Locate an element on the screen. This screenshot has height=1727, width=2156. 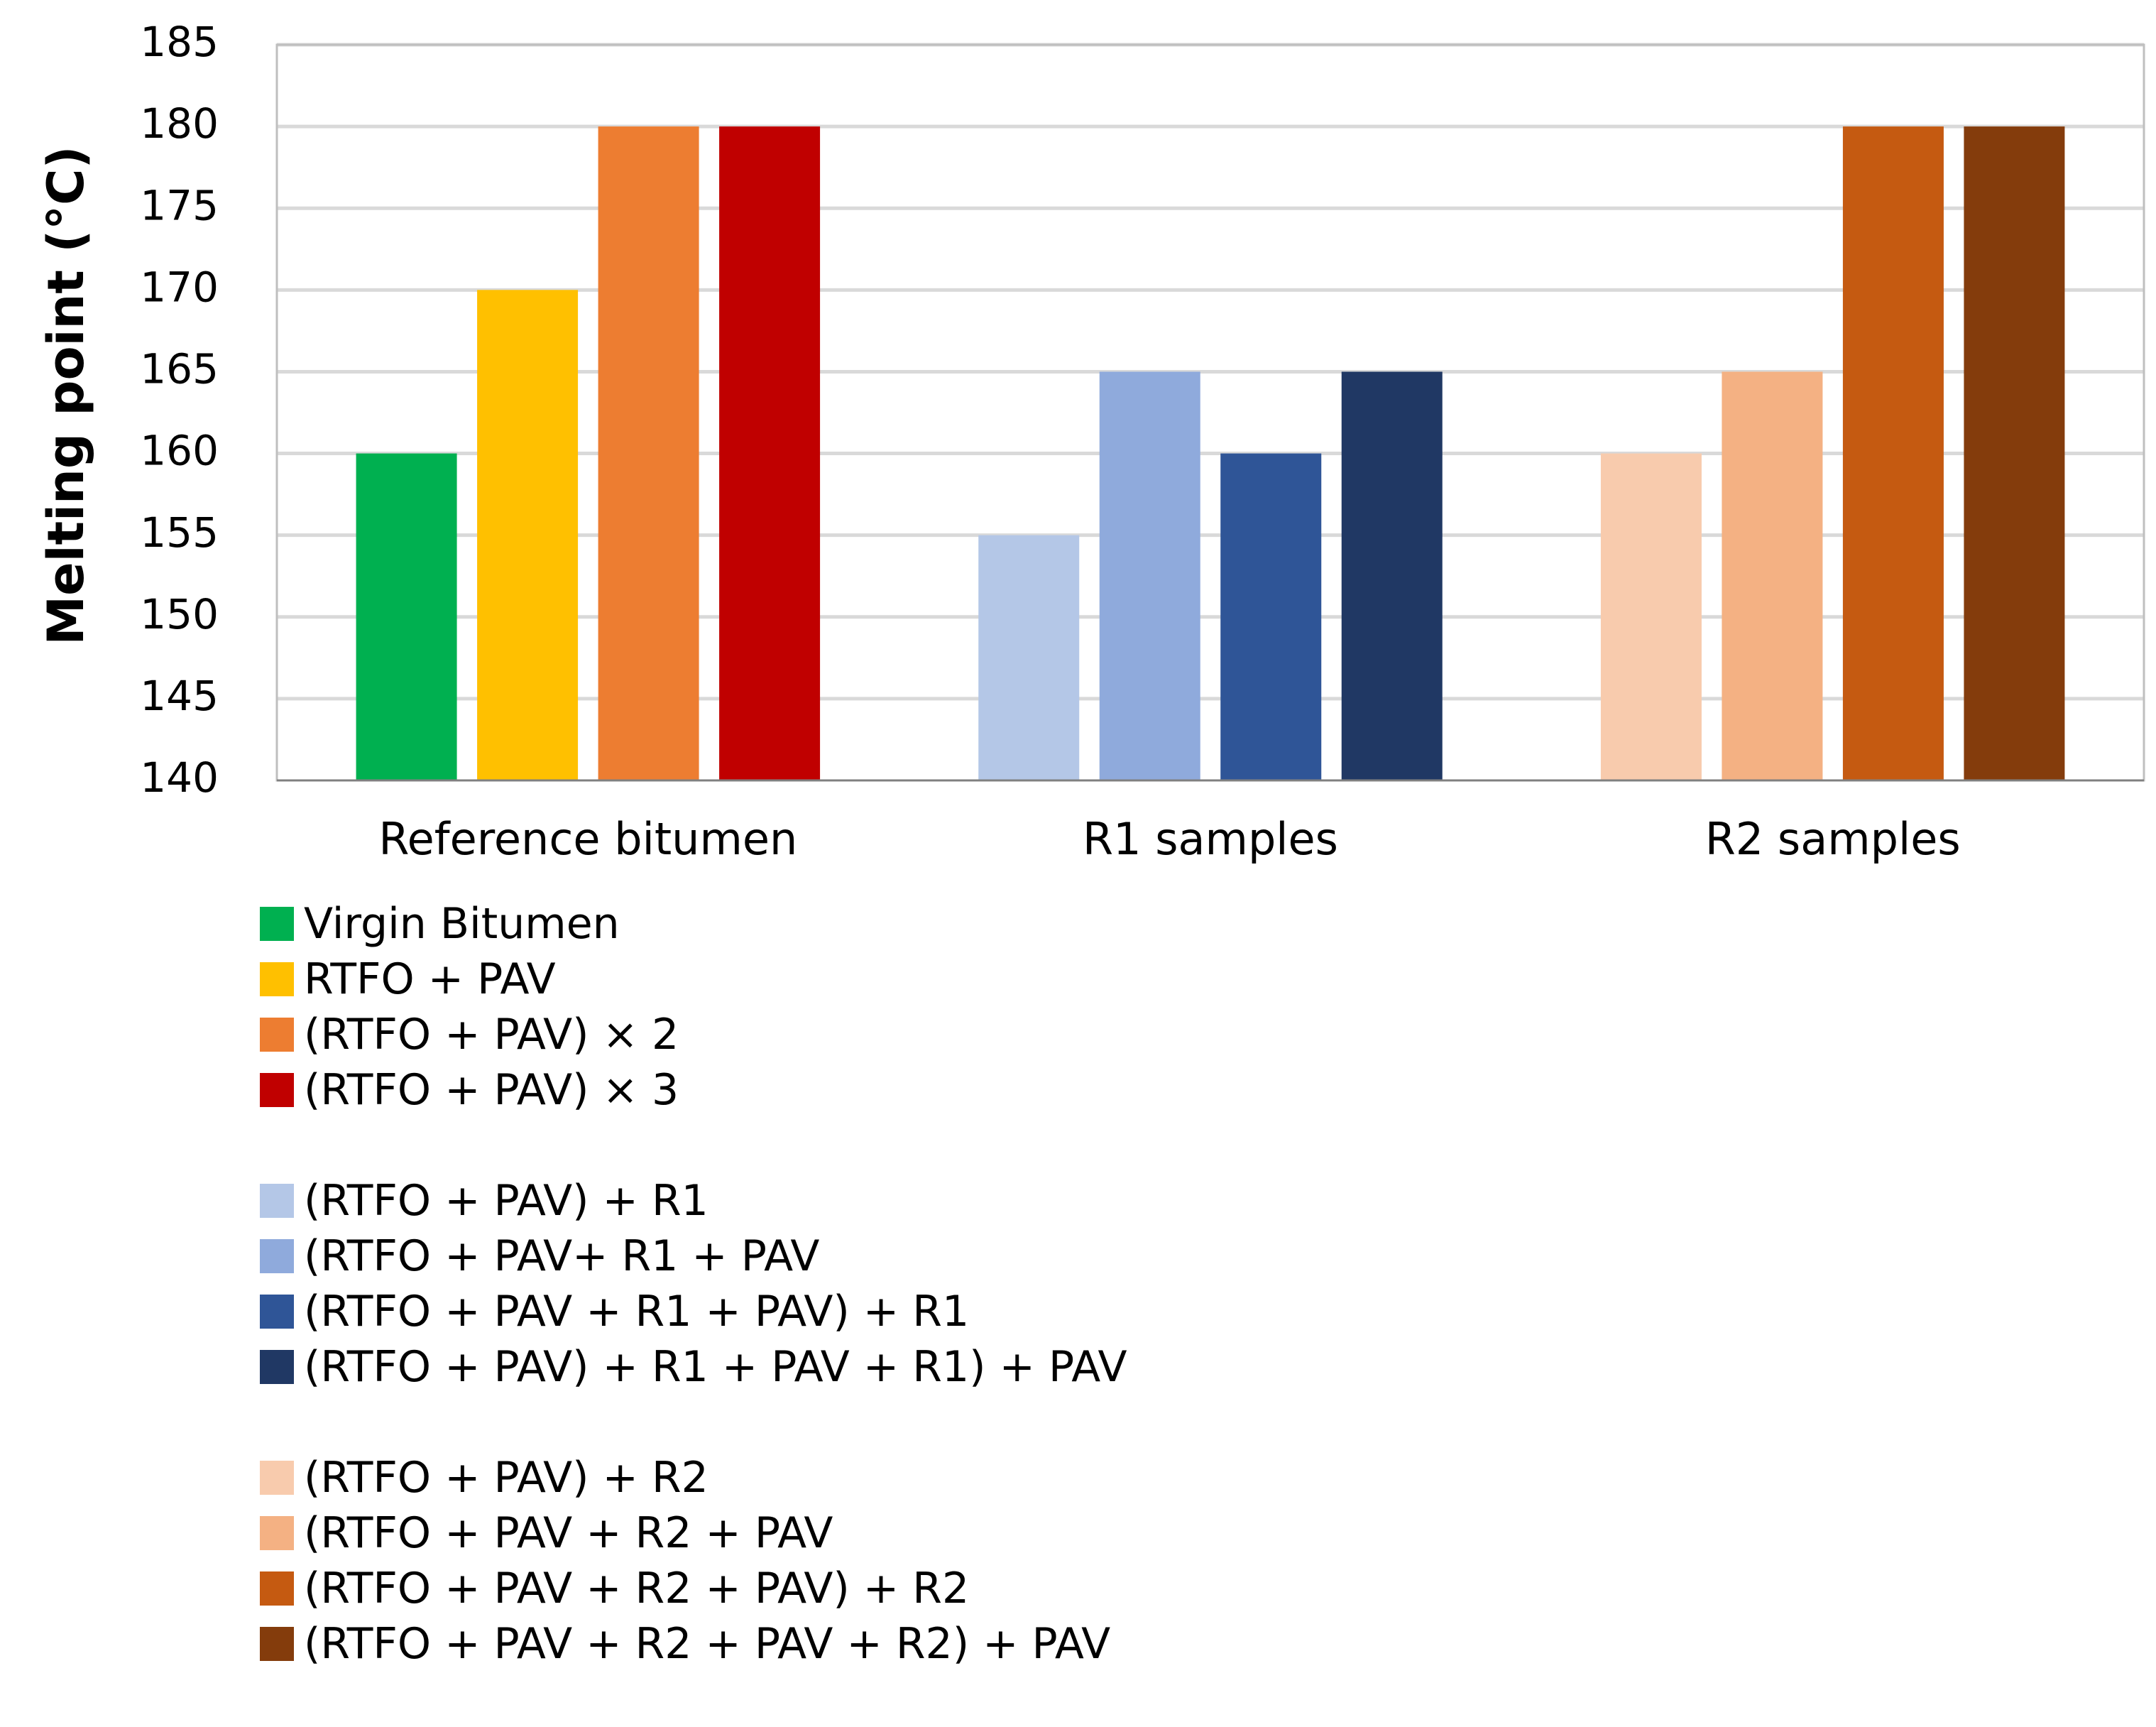
y-tick-label: 150 is located at coordinates (179, 614).